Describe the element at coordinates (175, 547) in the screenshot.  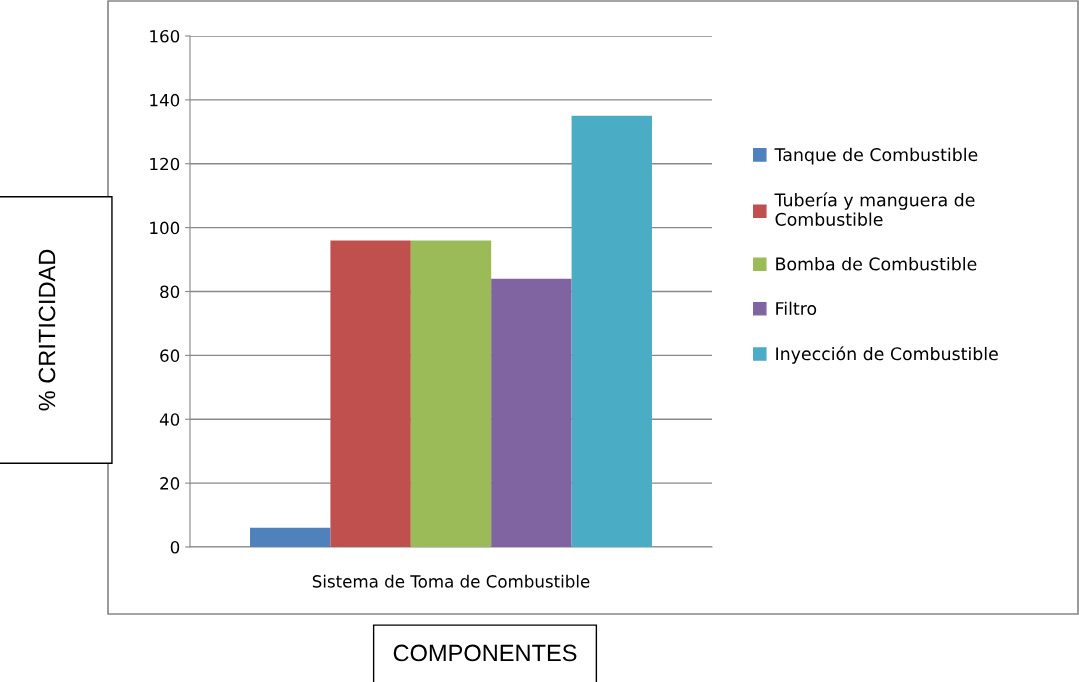
I see `y-tick-label: 0` at that location.